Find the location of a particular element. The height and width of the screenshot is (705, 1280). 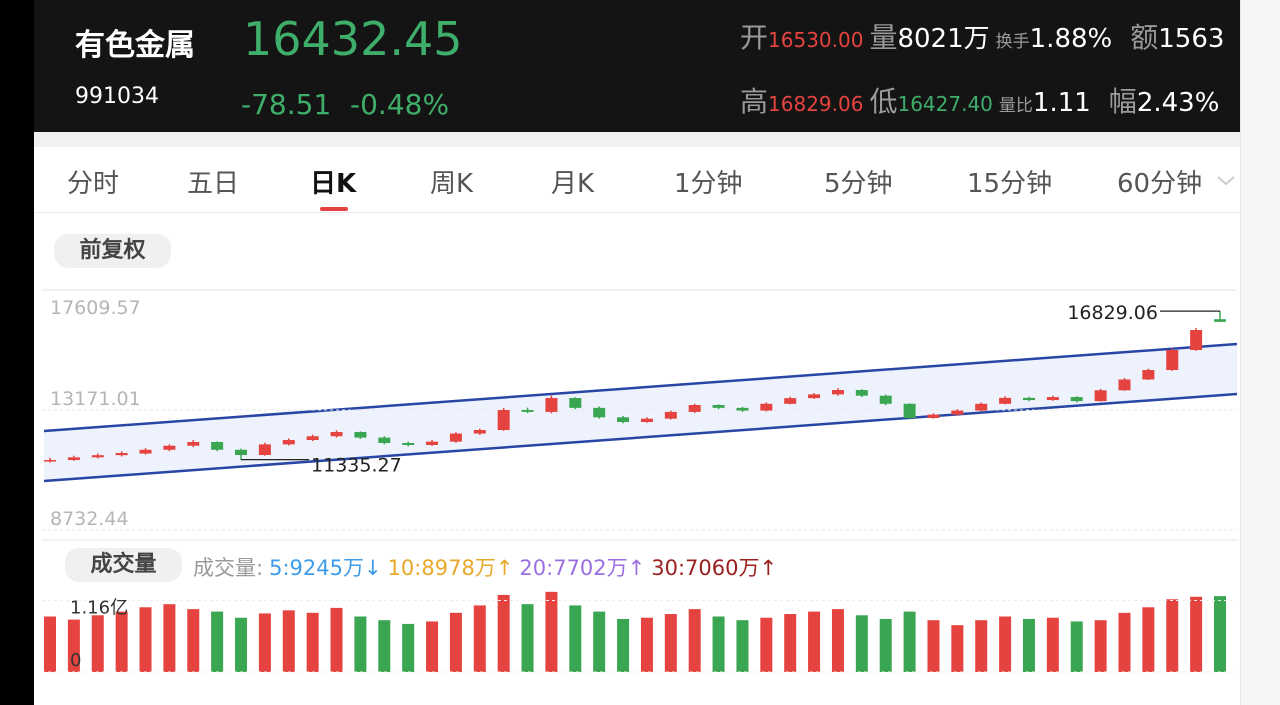

tab: 分时 is located at coordinates (93, 184).